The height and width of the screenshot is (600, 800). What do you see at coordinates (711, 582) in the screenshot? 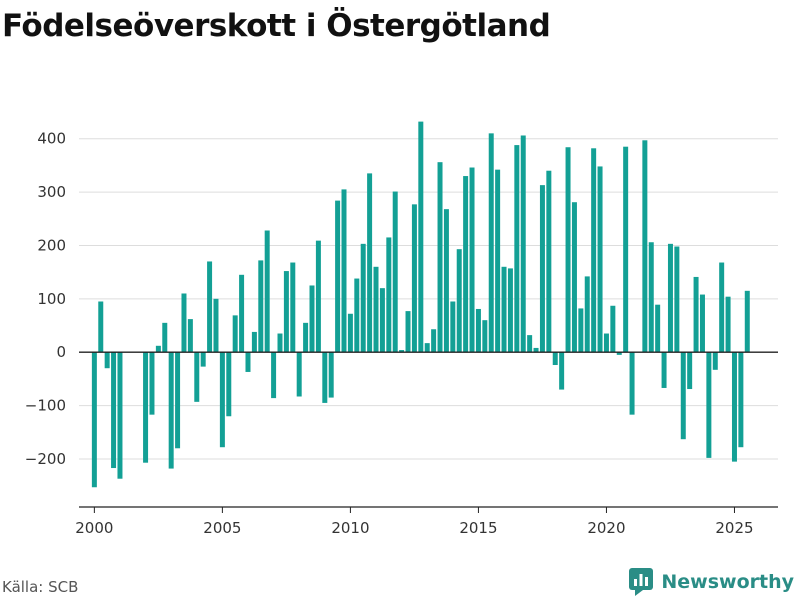
I see `brand-logo: Newsworthy` at bounding box center [711, 582].